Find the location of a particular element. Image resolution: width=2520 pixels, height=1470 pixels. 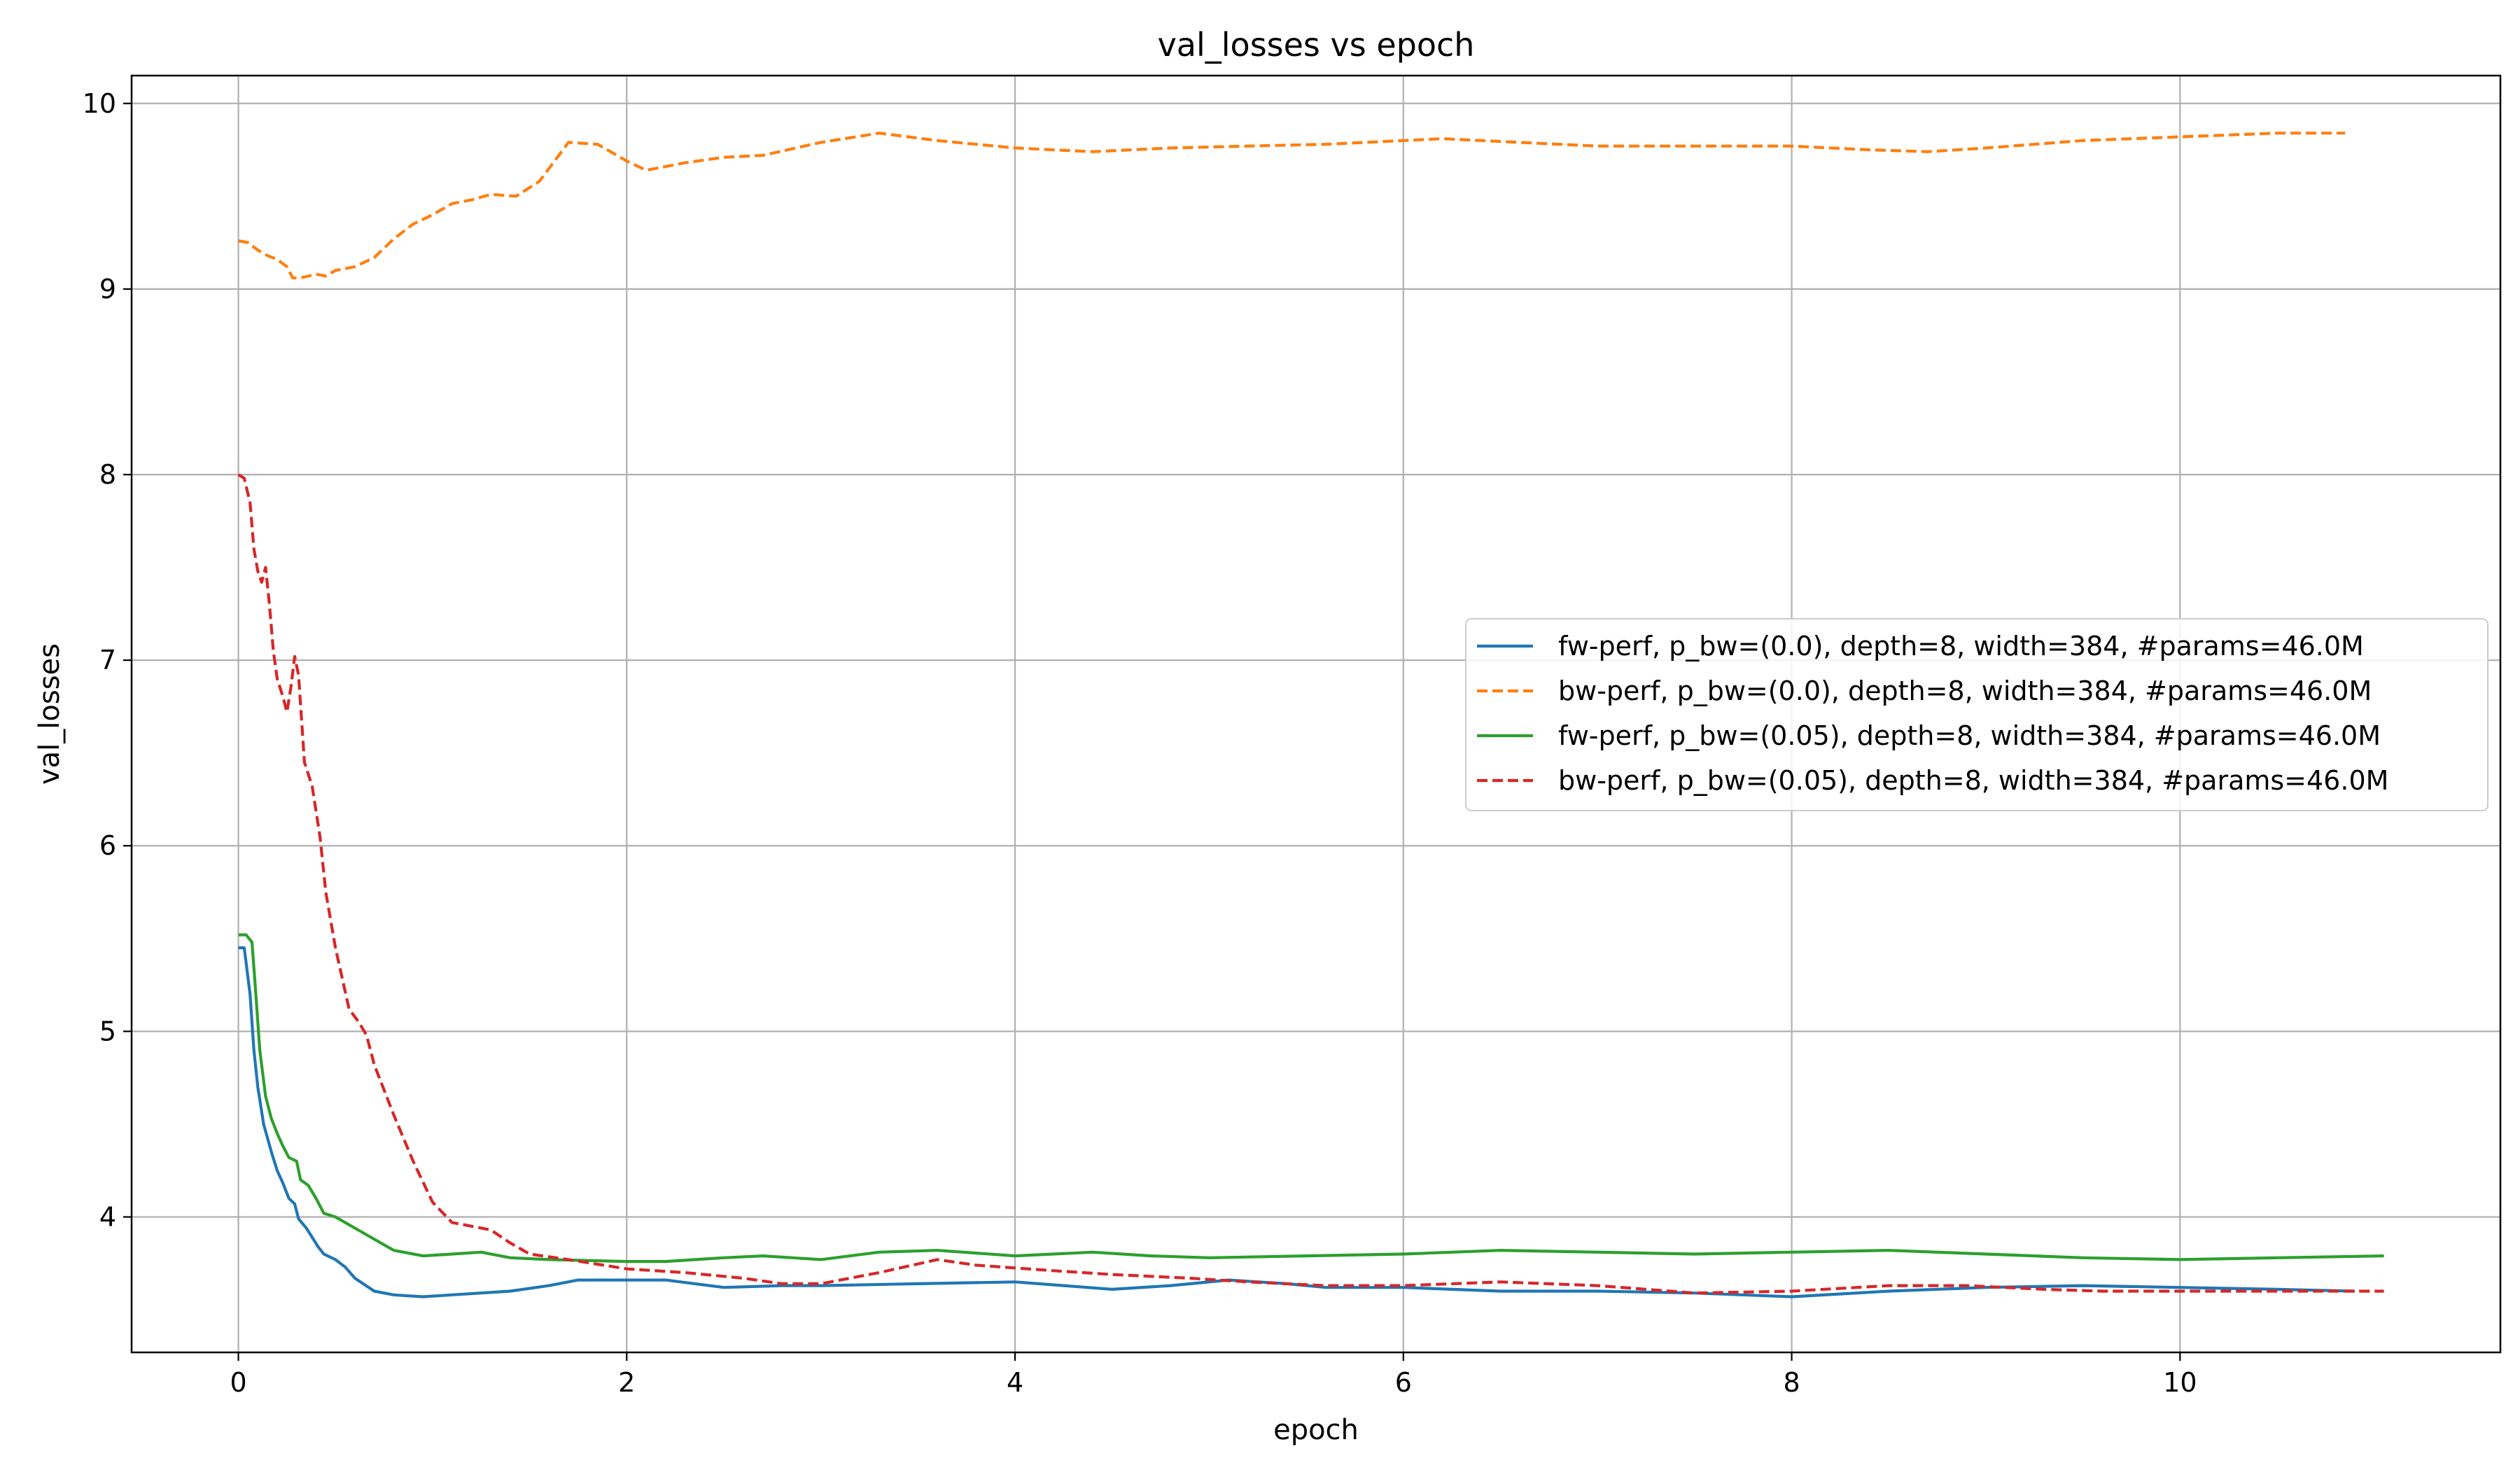

y-tick-label: 8 is located at coordinates (107, 474).